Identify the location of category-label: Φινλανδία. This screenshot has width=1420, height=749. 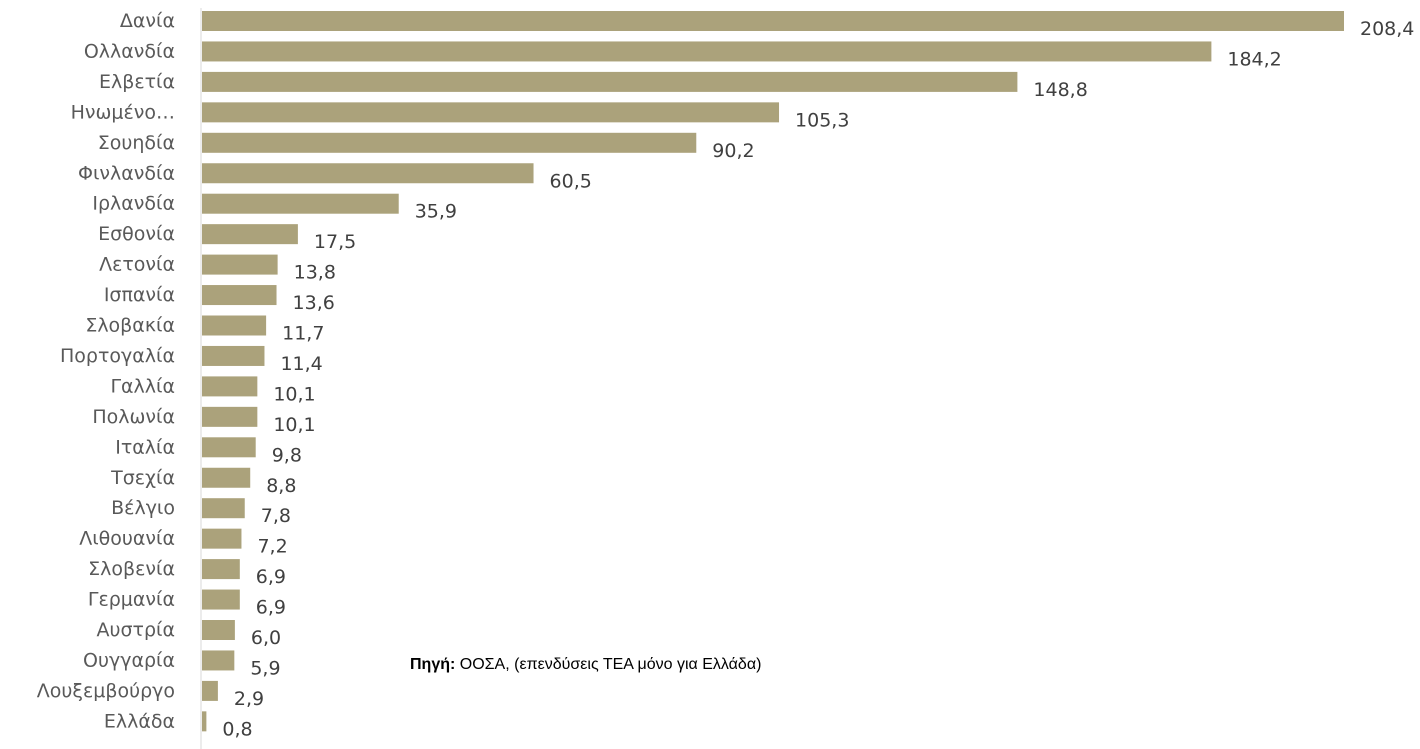
(126, 173).